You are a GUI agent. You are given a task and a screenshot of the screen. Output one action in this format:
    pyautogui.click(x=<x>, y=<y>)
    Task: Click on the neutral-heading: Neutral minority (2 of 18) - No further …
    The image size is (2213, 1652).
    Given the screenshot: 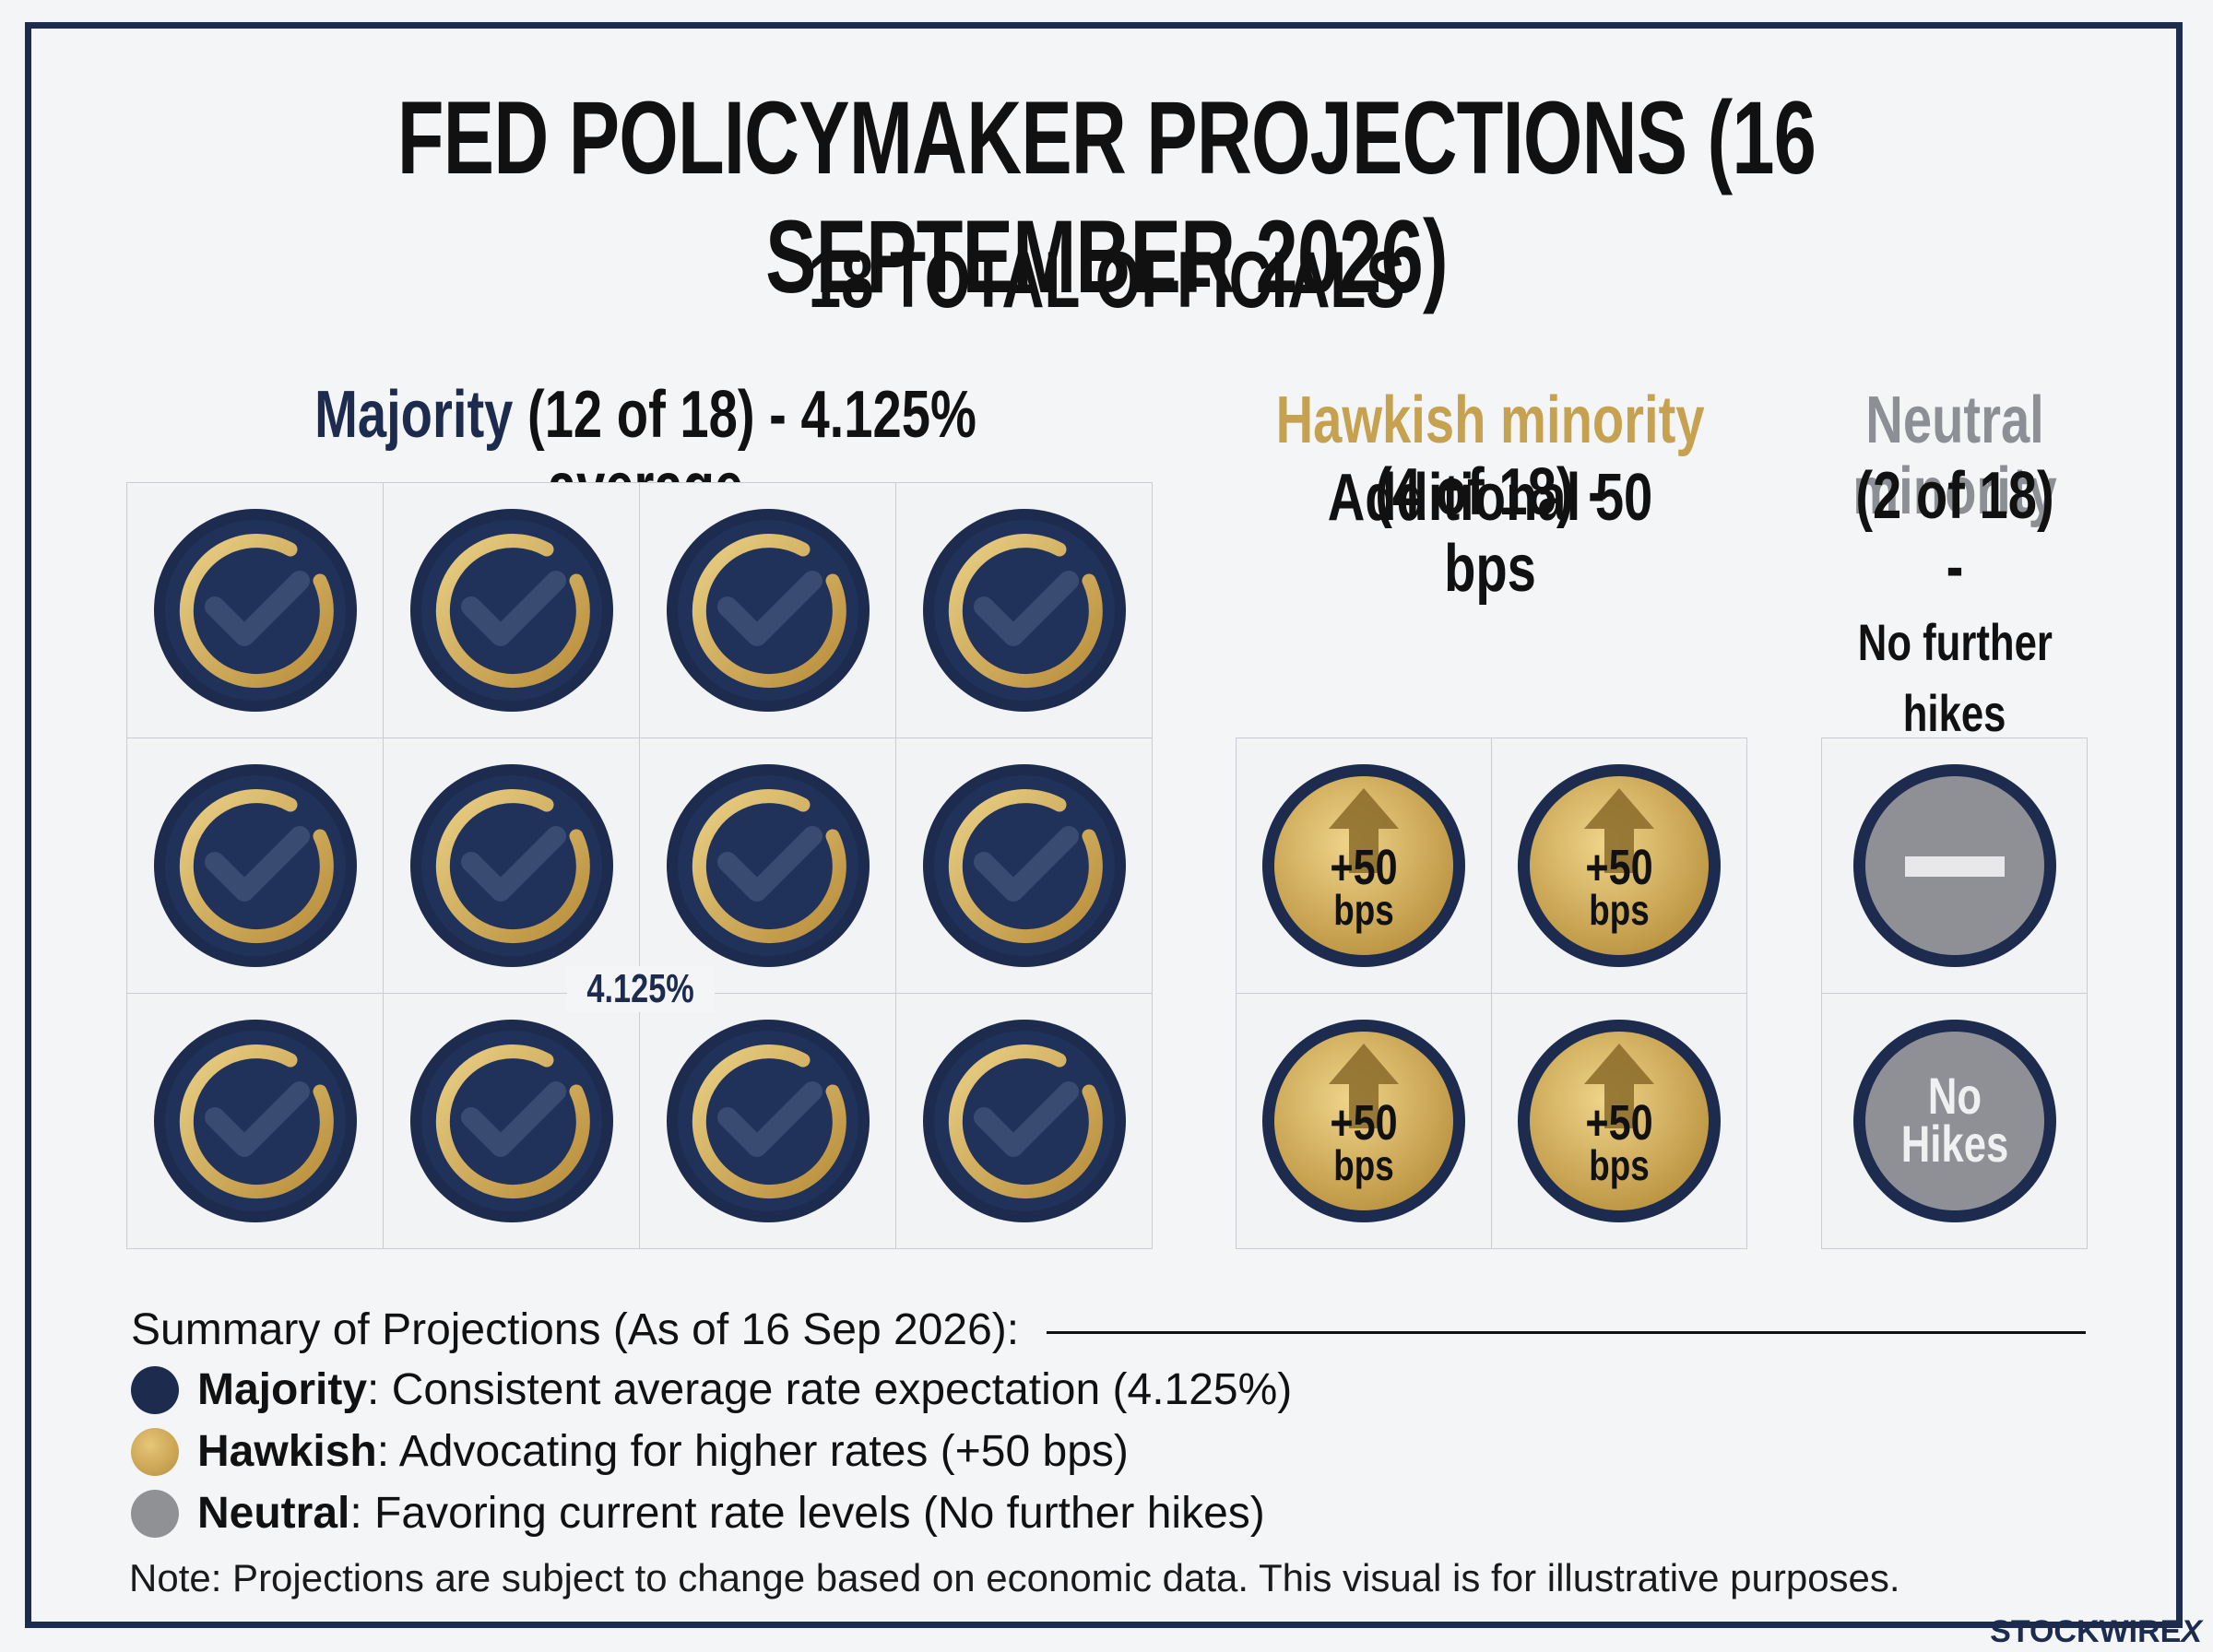 What is the action you would take?
    pyautogui.click(x=1954, y=564)
    